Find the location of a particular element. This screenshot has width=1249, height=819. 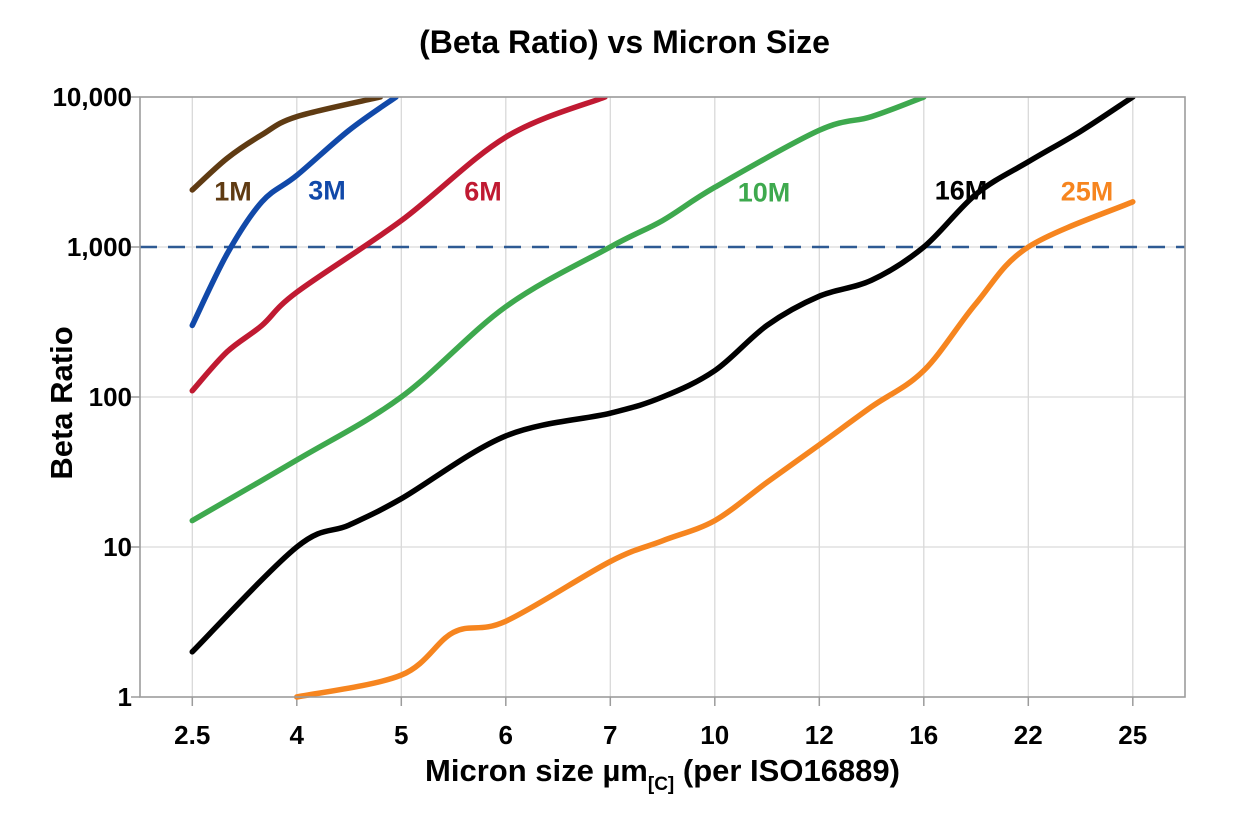

series-line-1M is located at coordinates (286, 145).